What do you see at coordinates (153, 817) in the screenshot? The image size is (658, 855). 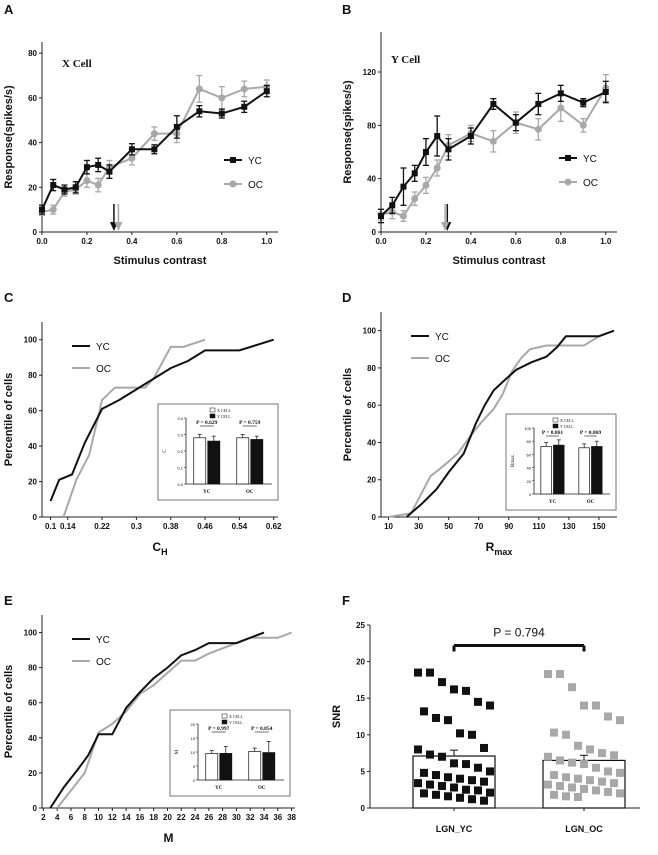 I see `x-tick-label: 18` at bounding box center [153, 817].